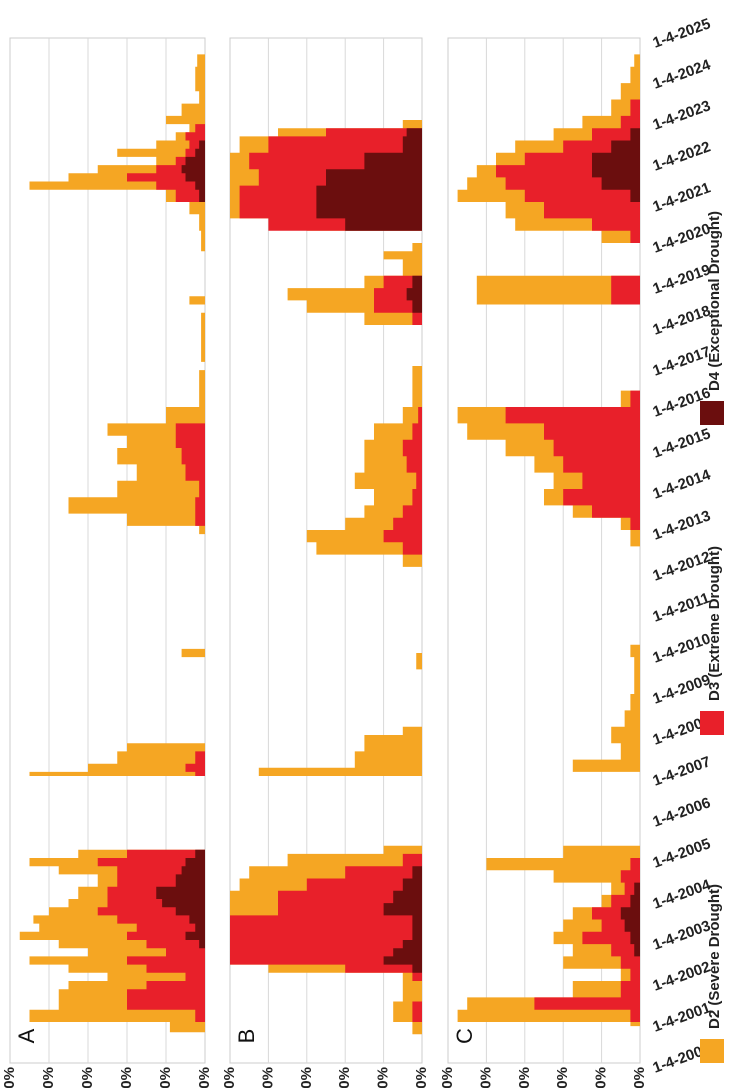 The image size is (742, 1088). What do you see at coordinates (464, 1036) in the screenshot?
I see `panel-label: C` at bounding box center [464, 1036].